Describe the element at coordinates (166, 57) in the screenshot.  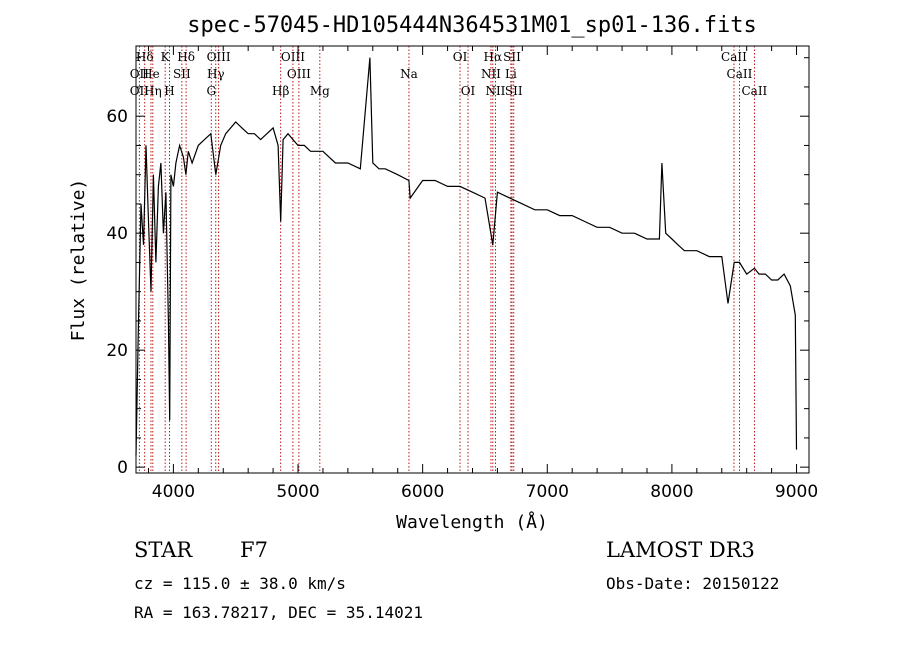
I see `line-label: K` at that location.